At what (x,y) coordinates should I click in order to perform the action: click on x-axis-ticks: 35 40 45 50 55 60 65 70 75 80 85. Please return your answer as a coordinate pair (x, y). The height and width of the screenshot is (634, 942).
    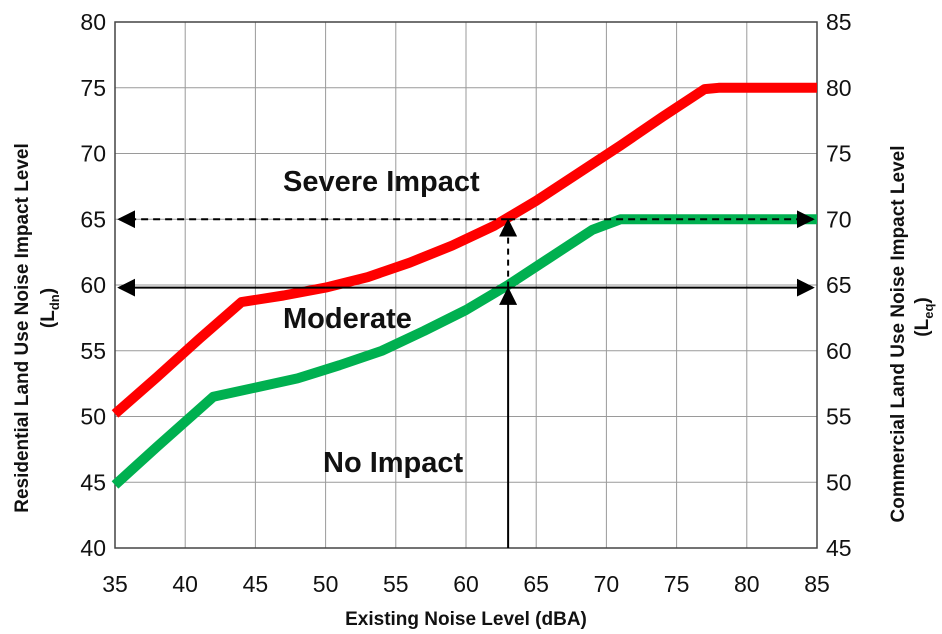
    Looking at the image, I should click on (466, 584).